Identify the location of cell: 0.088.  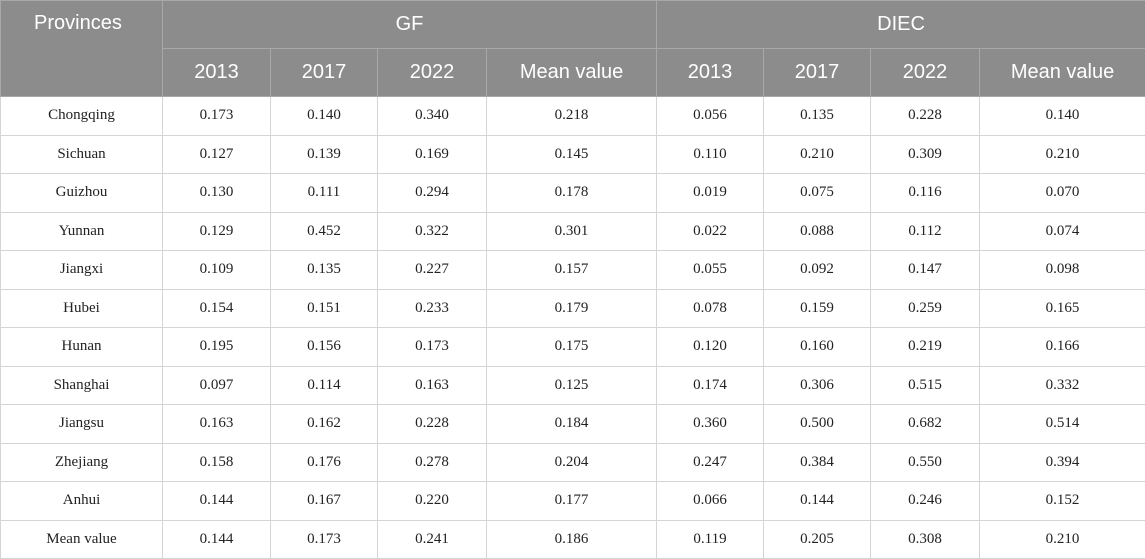
(817, 231).